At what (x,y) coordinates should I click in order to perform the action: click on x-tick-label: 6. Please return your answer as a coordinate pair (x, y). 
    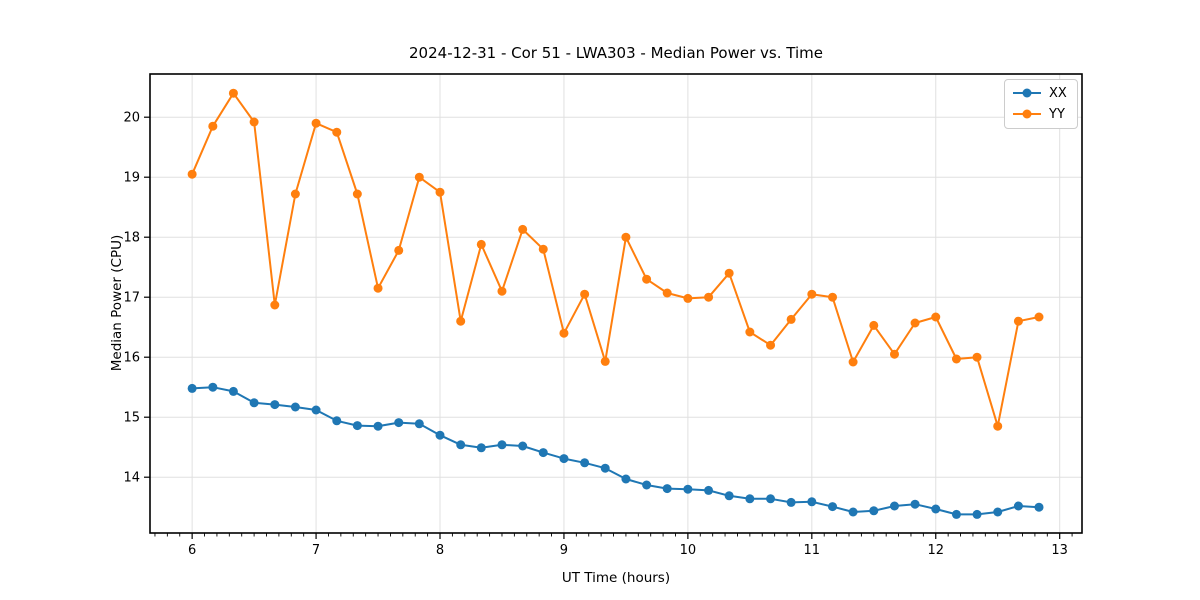
    Looking at the image, I should click on (192, 550).